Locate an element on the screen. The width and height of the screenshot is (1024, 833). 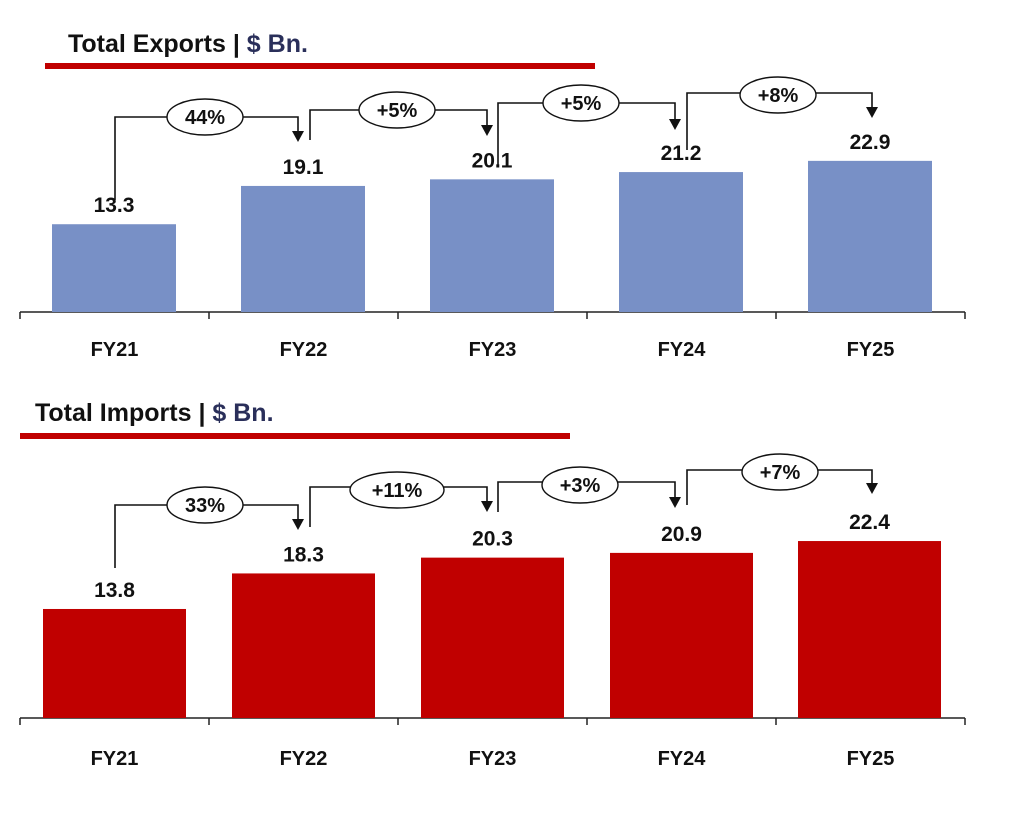
growth-label: 33% is located at coordinates (205, 506).